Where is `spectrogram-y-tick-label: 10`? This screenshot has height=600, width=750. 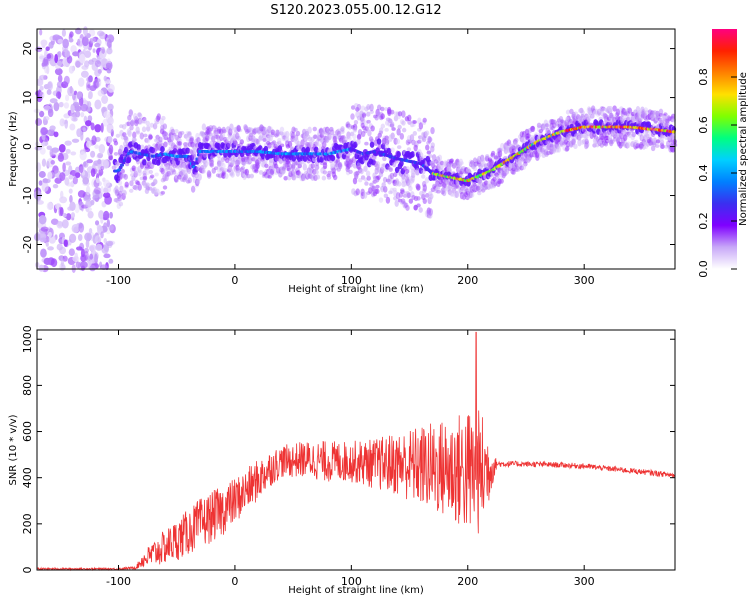
spectrogram-y-tick-label: 10 is located at coordinates (27, 98).